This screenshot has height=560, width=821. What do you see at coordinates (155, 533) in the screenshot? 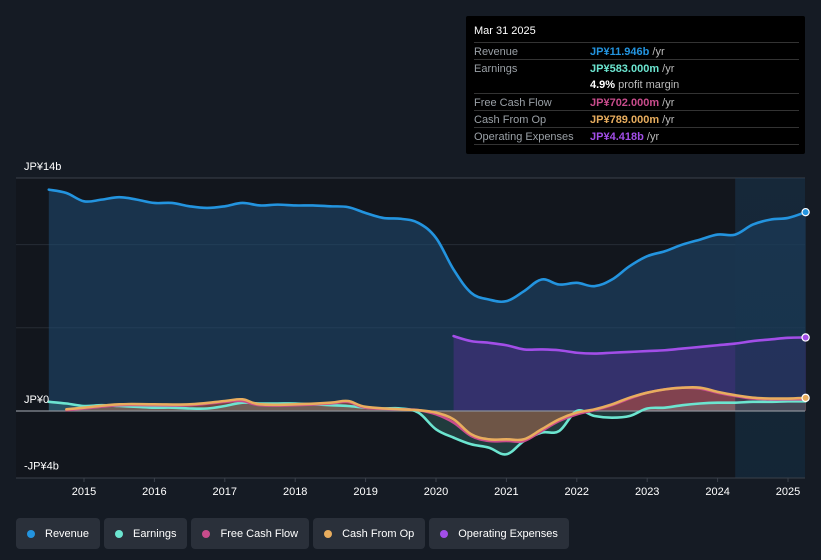
I see `legend-label: Earnings` at bounding box center [155, 533].